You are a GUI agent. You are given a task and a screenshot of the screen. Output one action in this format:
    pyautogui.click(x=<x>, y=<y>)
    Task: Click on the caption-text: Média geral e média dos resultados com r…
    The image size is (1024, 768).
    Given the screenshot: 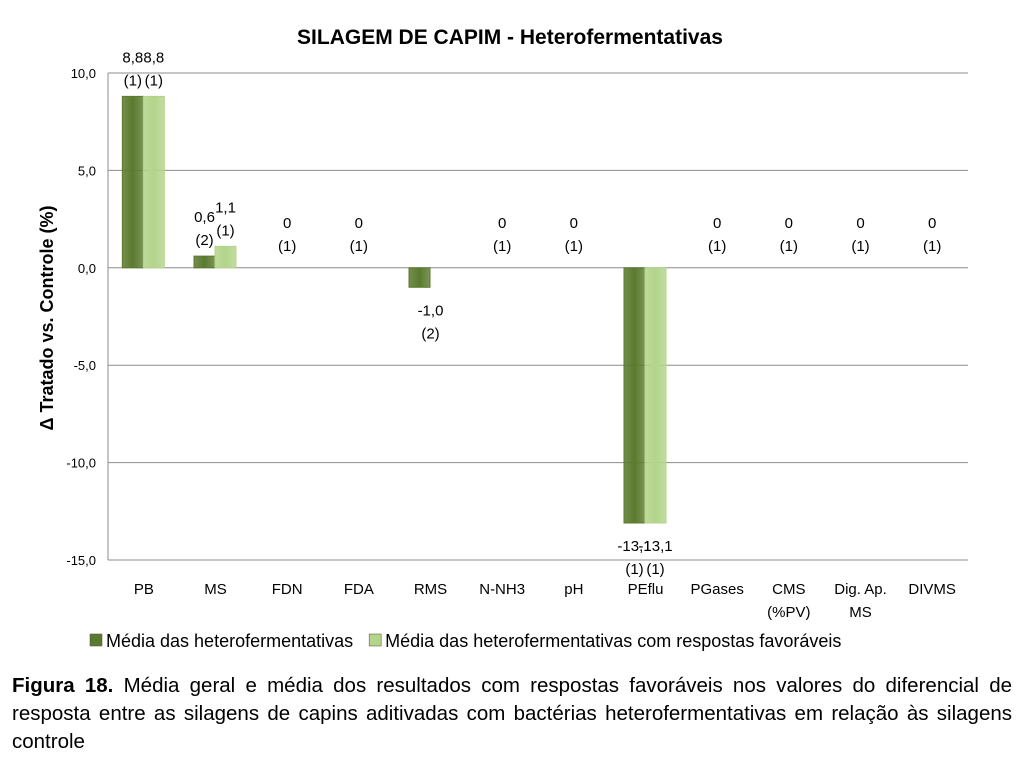 What is the action you would take?
    pyautogui.click(x=512, y=713)
    